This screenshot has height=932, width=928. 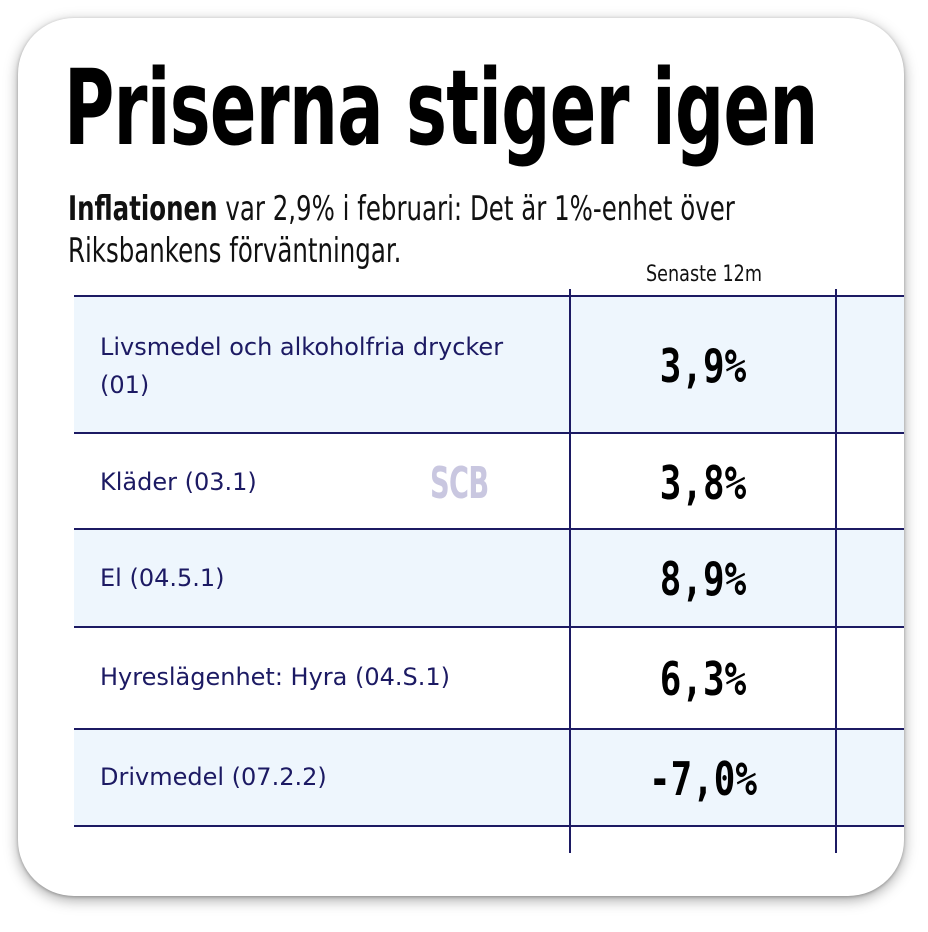 I want to click on row-value: 3,8%, so click(x=703, y=483).